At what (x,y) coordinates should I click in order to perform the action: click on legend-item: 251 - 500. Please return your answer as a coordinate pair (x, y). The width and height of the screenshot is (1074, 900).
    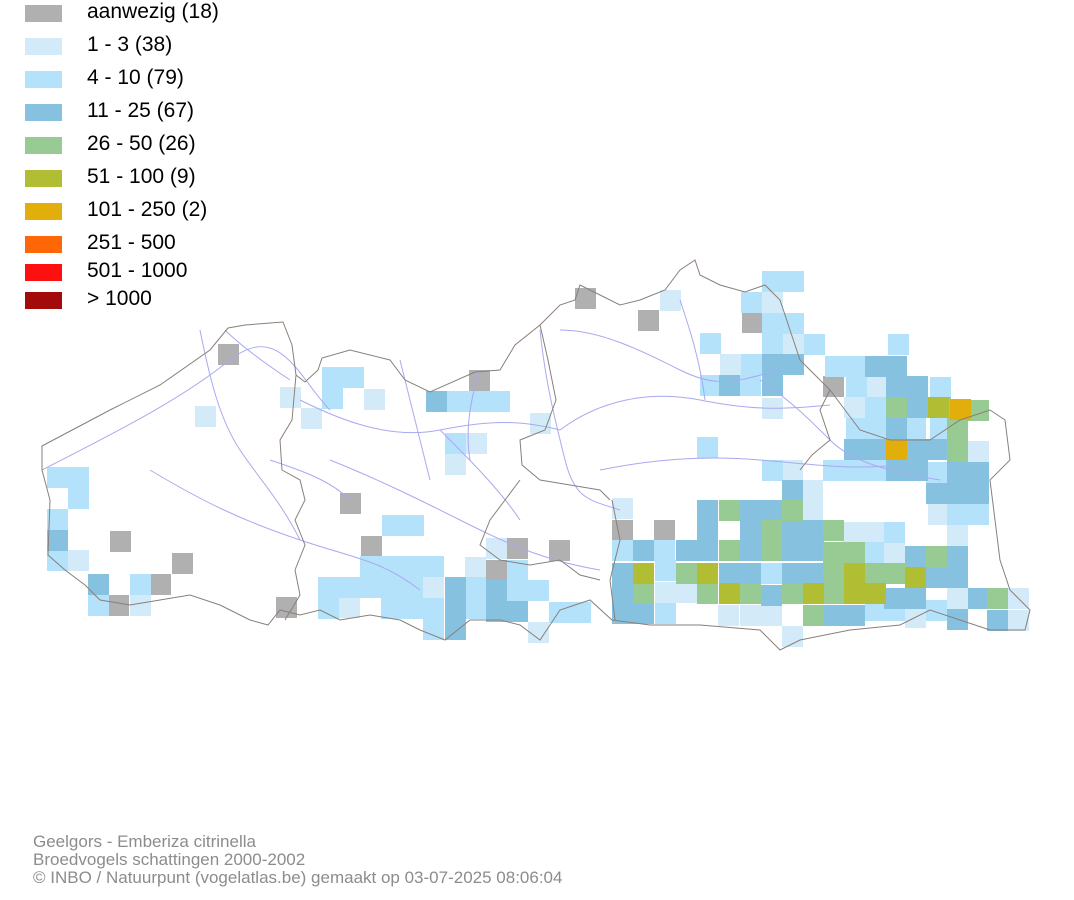
    Looking at the image, I should click on (175, 242).